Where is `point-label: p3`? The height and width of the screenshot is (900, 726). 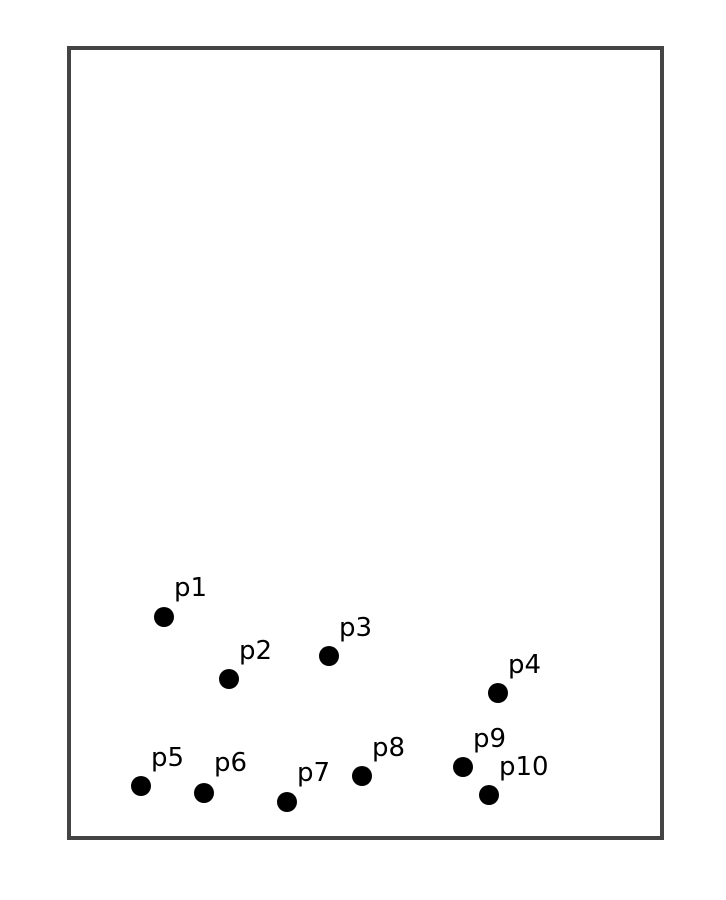
point-label: p3 is located at coordinates (355, 628).